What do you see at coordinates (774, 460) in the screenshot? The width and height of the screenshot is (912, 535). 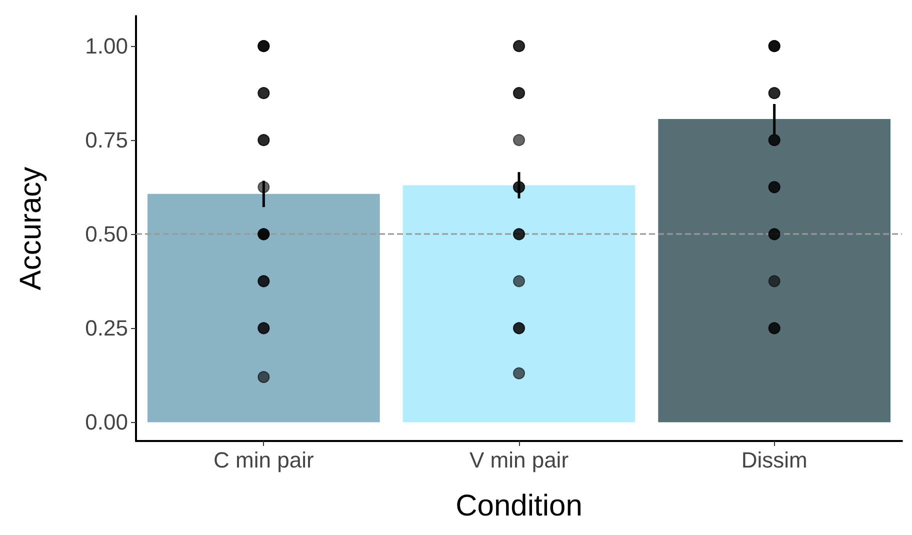 I see `x-tick-label: Dissim` at bounding box center [774, 460].